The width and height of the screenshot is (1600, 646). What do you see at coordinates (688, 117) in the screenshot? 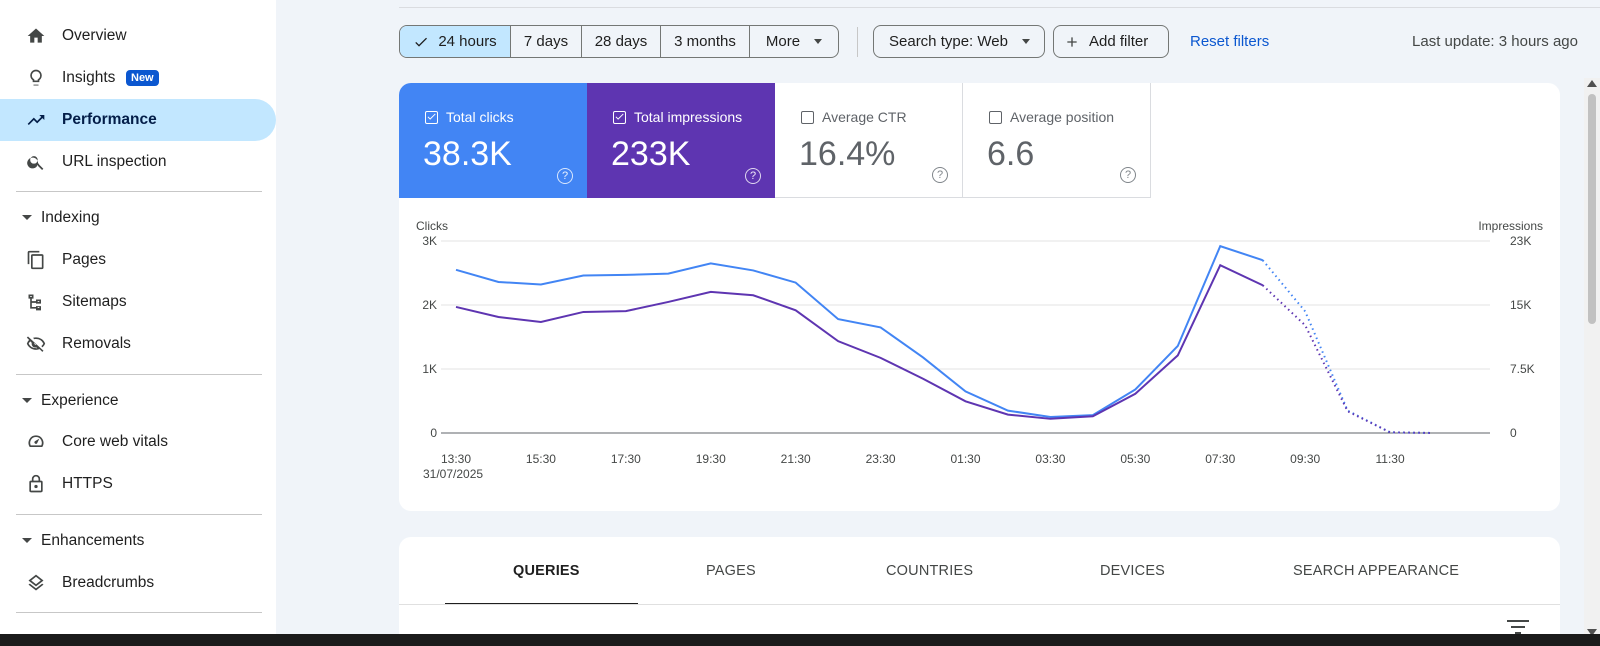
I see `metric-label: Total impressions` at bounding box center [688, 117].